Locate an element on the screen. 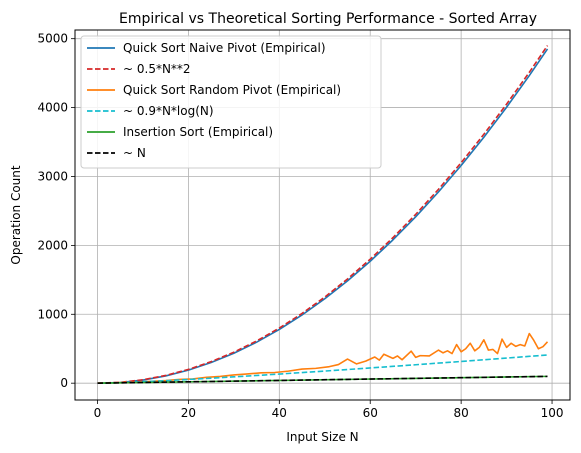 The image size is (581, 453). legend-label-0-9-n-log-n: ~ 0.9*N*log(N) is located at coordinates (168, 111).